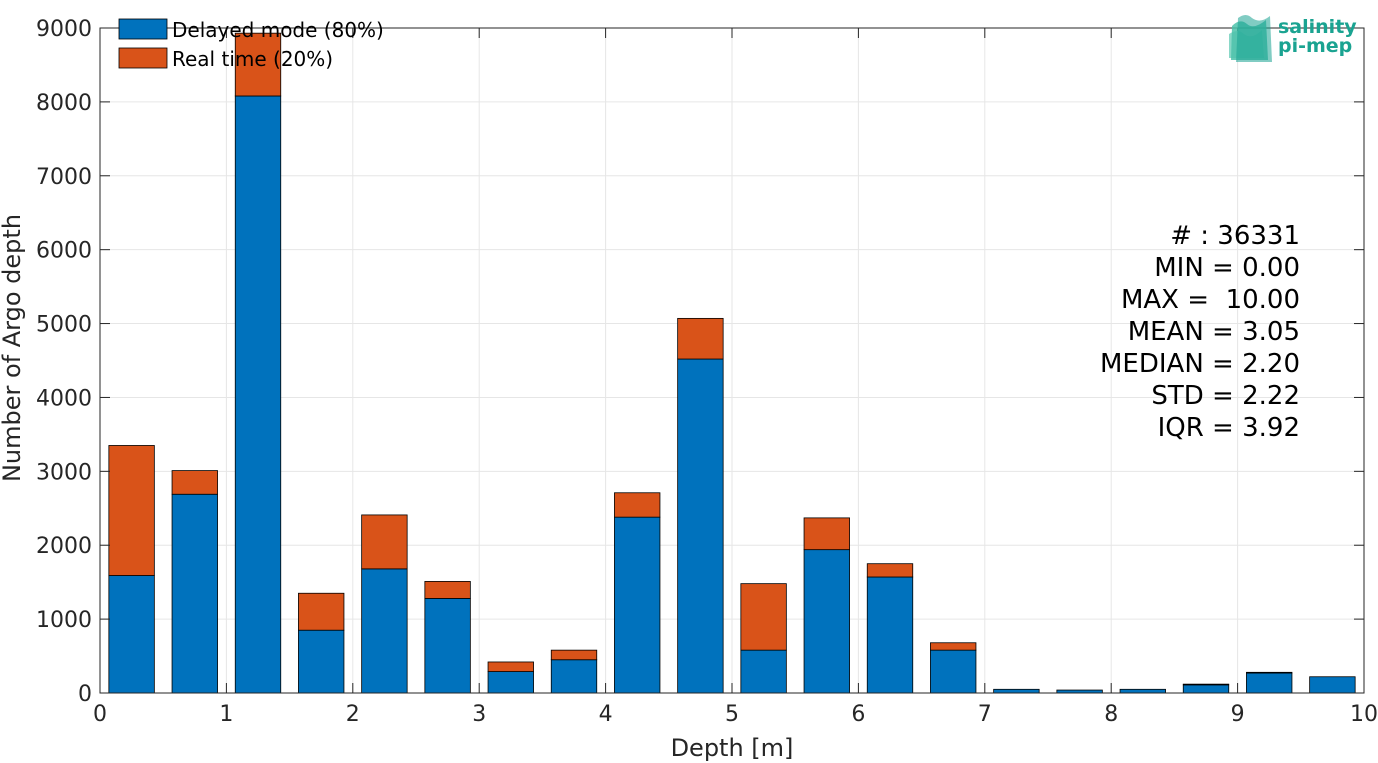  What do you see at coordinates (732, 714) in the screenshot?
I see `x-tick-label: 5` at bounding box center [732, 714].